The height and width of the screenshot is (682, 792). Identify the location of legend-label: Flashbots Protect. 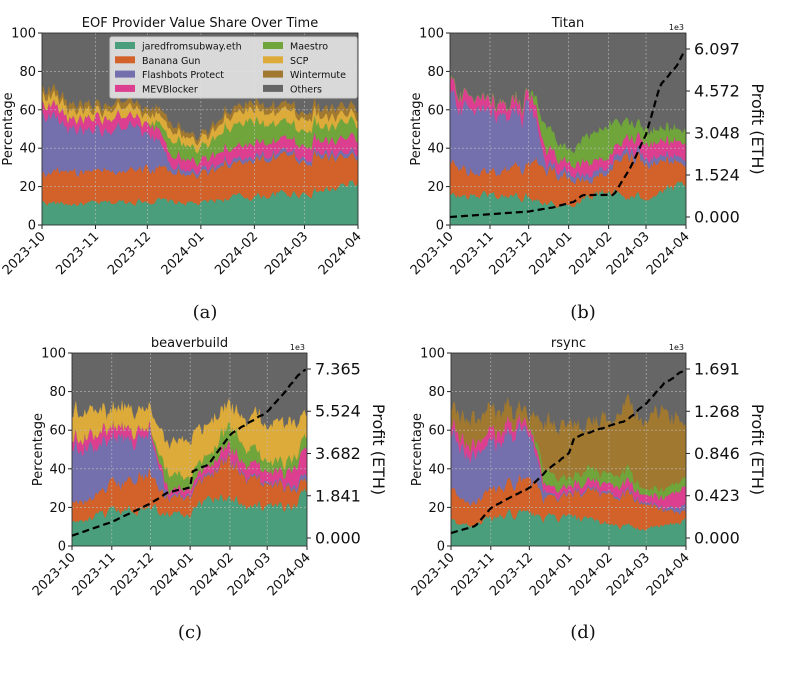
(183, 75).